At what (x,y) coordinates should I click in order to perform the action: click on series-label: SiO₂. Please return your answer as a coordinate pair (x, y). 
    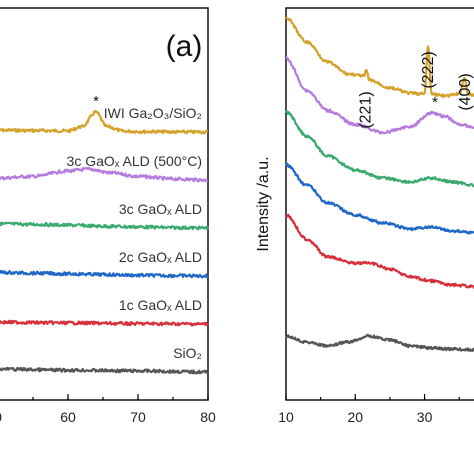
    Looking at the image, I should click on (187, 353).